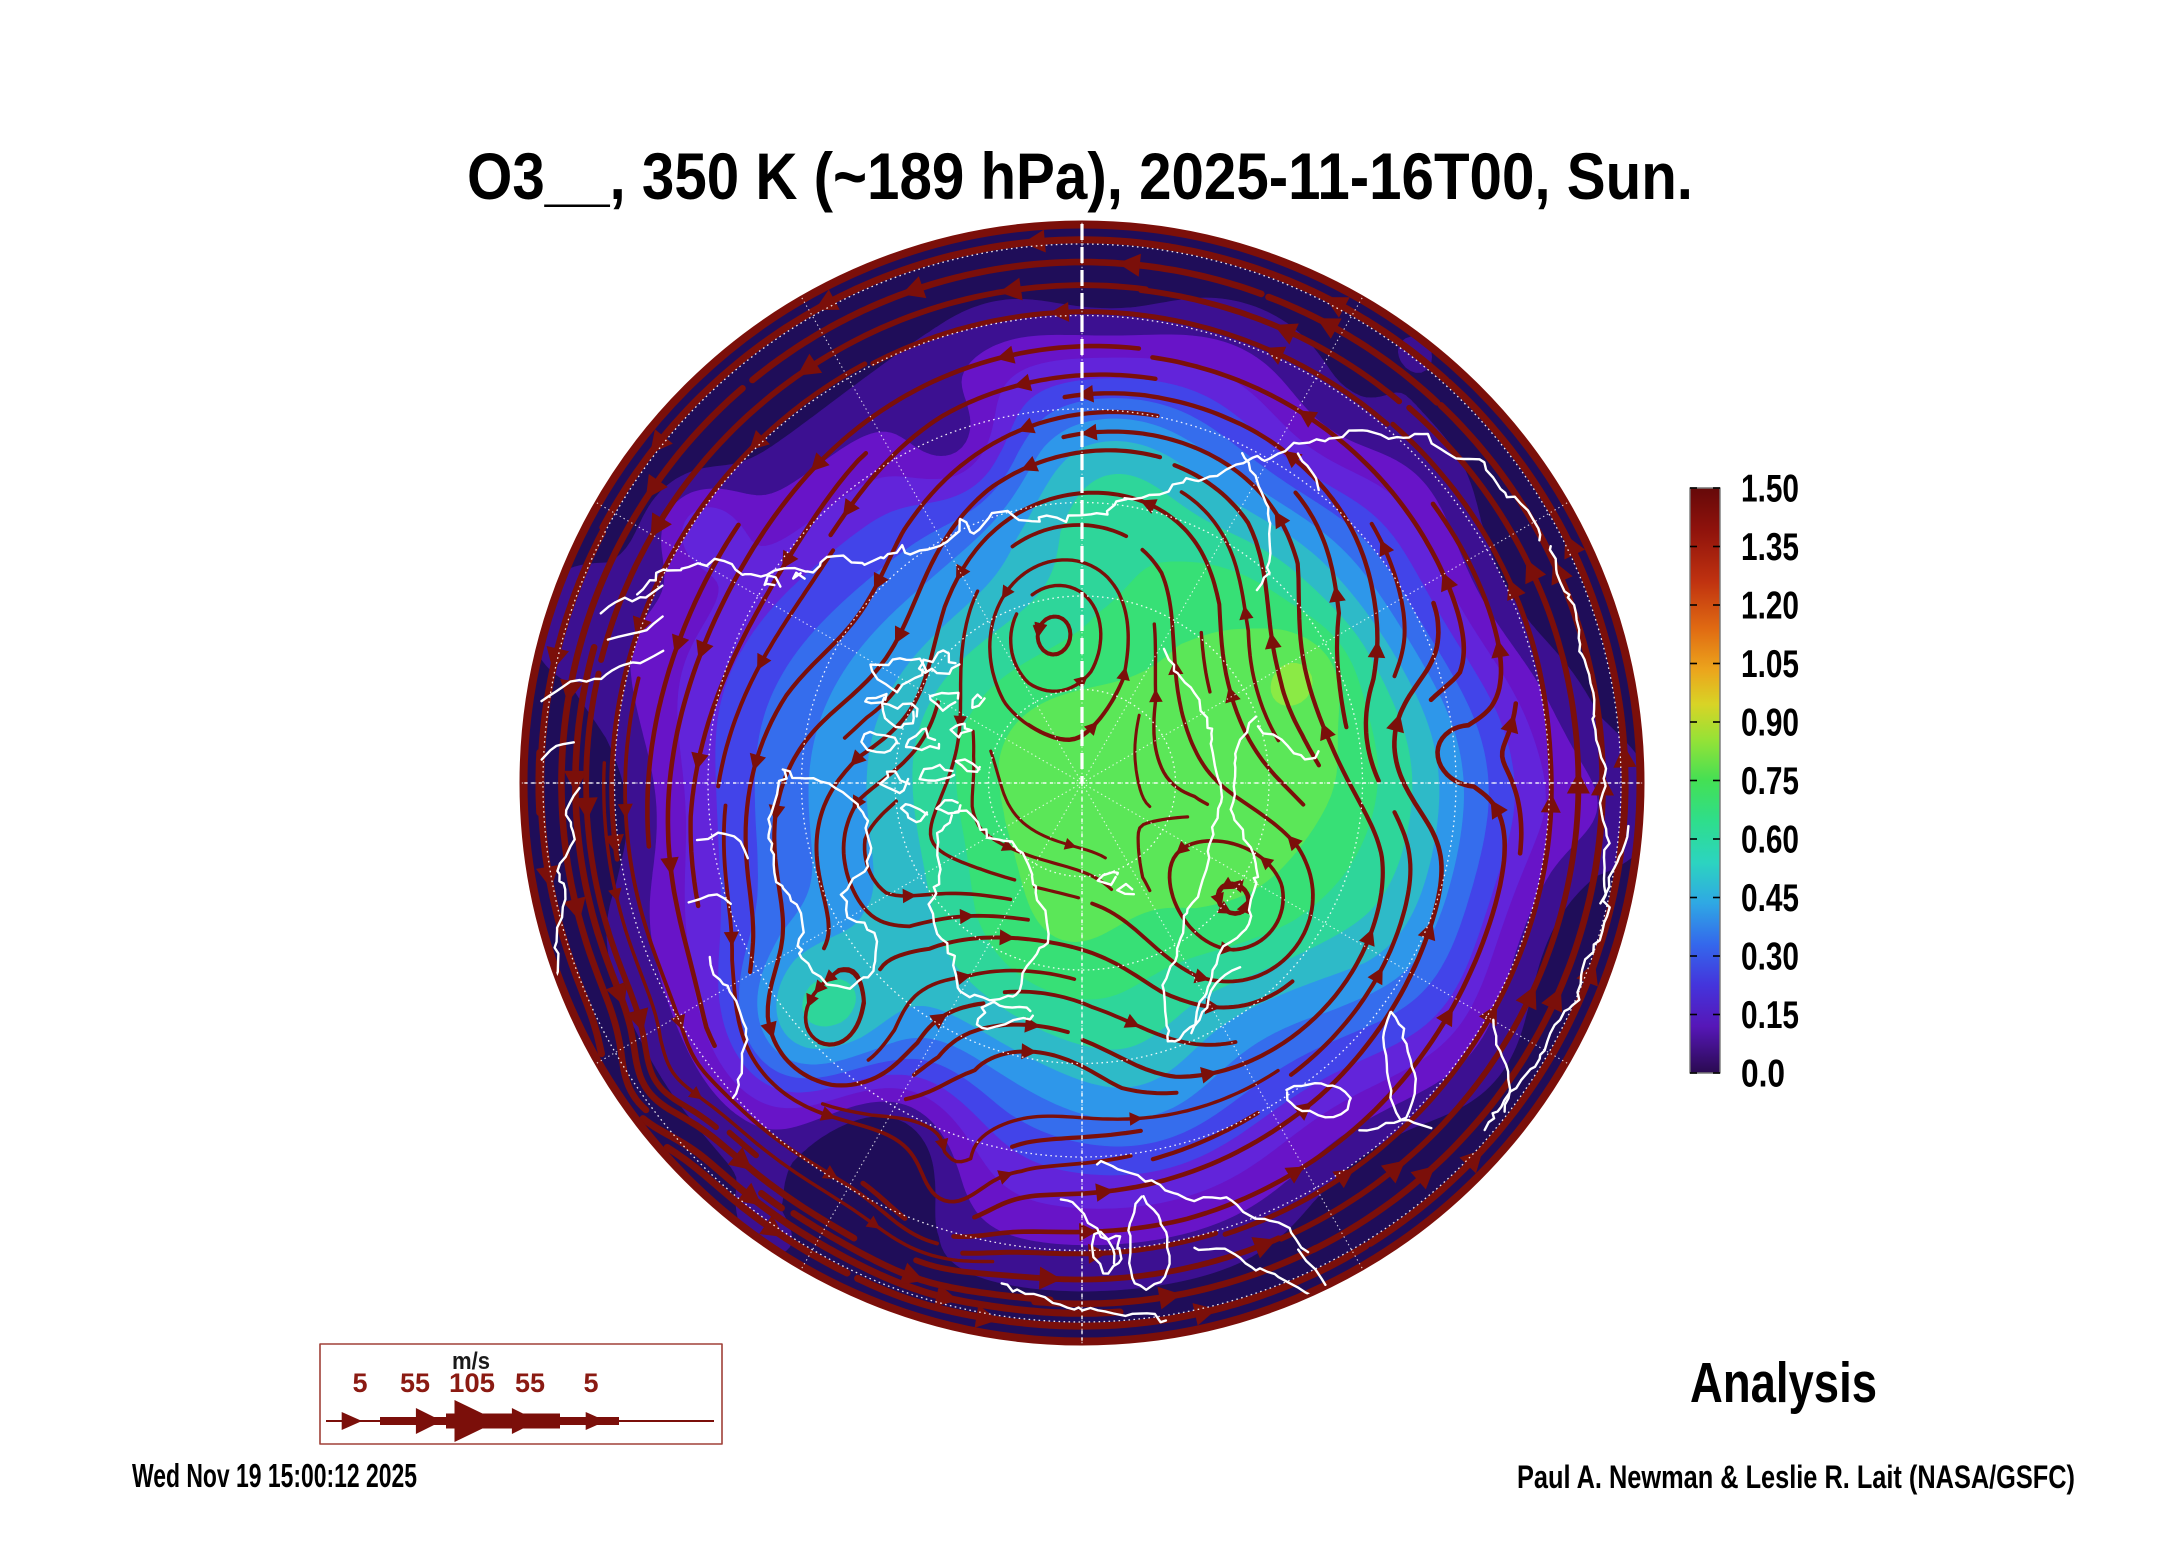 This screenshot has width=2165, height=1561. I want to click on svg-text: 1.05, so click(1770, 664).